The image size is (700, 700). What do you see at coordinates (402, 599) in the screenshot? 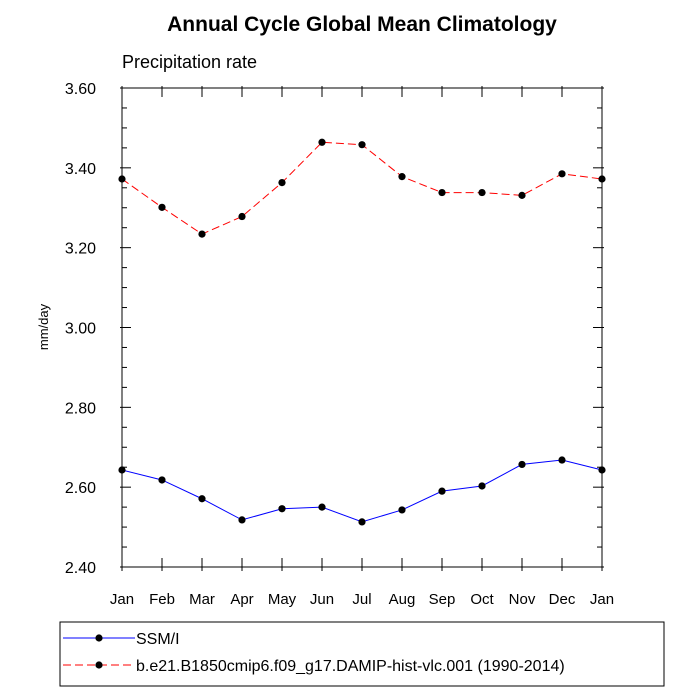
I see `x-tick-label: Aug` at bounding box center [402, 599].